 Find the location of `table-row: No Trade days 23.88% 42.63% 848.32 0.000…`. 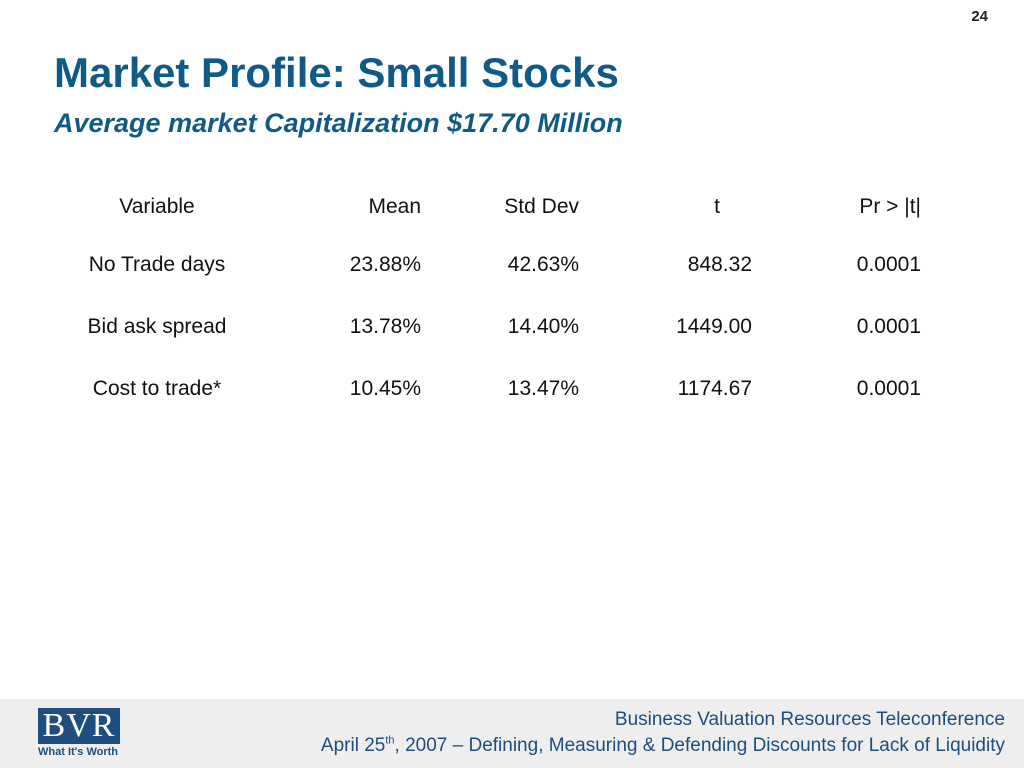

table-row: No Trade days 23.88% 42.63% 848.32 0.000… is located at coordinates (512, 265).